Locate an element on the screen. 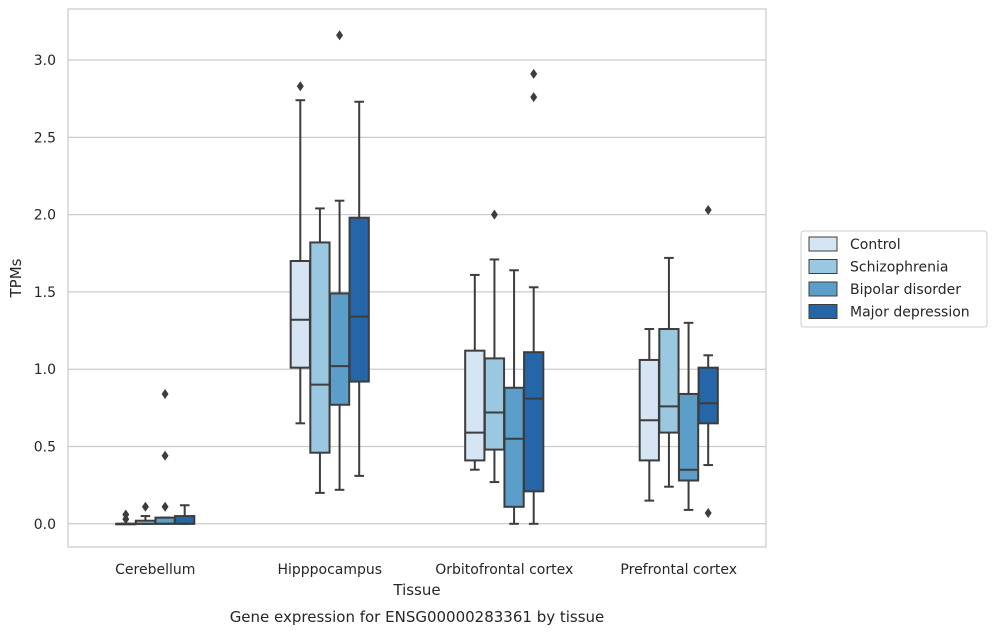  y-tick-label: 2.0 is located at coordinates (45, 216).